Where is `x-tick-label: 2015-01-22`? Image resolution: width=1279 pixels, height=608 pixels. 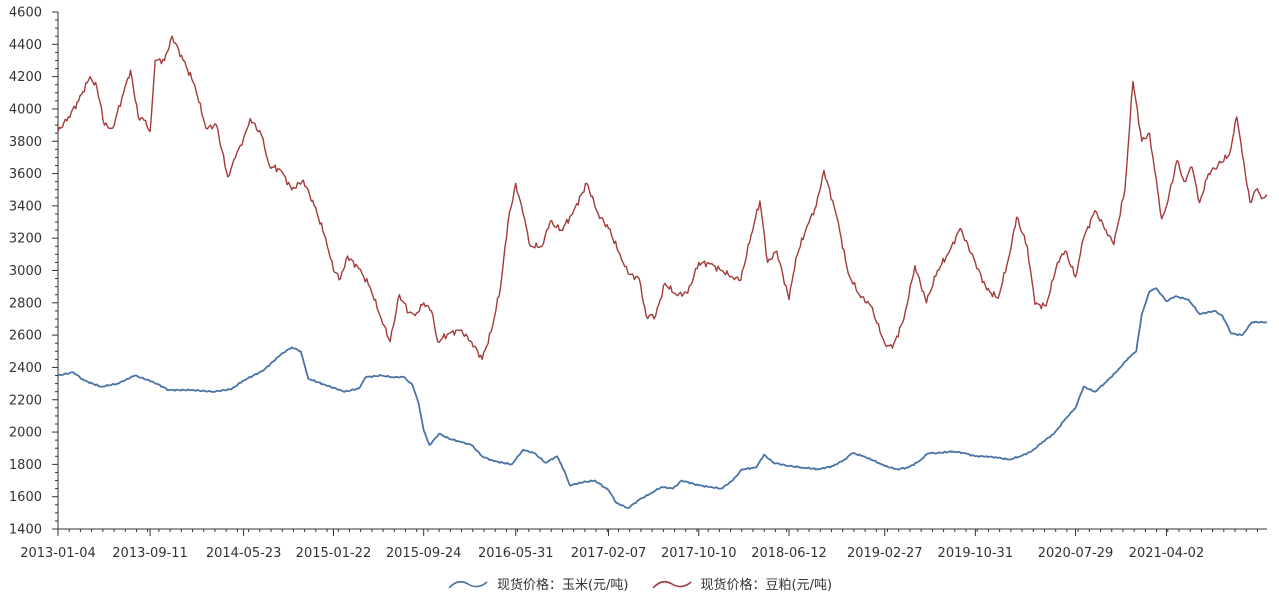 x-tick-label: 2015-01-22 is located at coordinates (334, 553).